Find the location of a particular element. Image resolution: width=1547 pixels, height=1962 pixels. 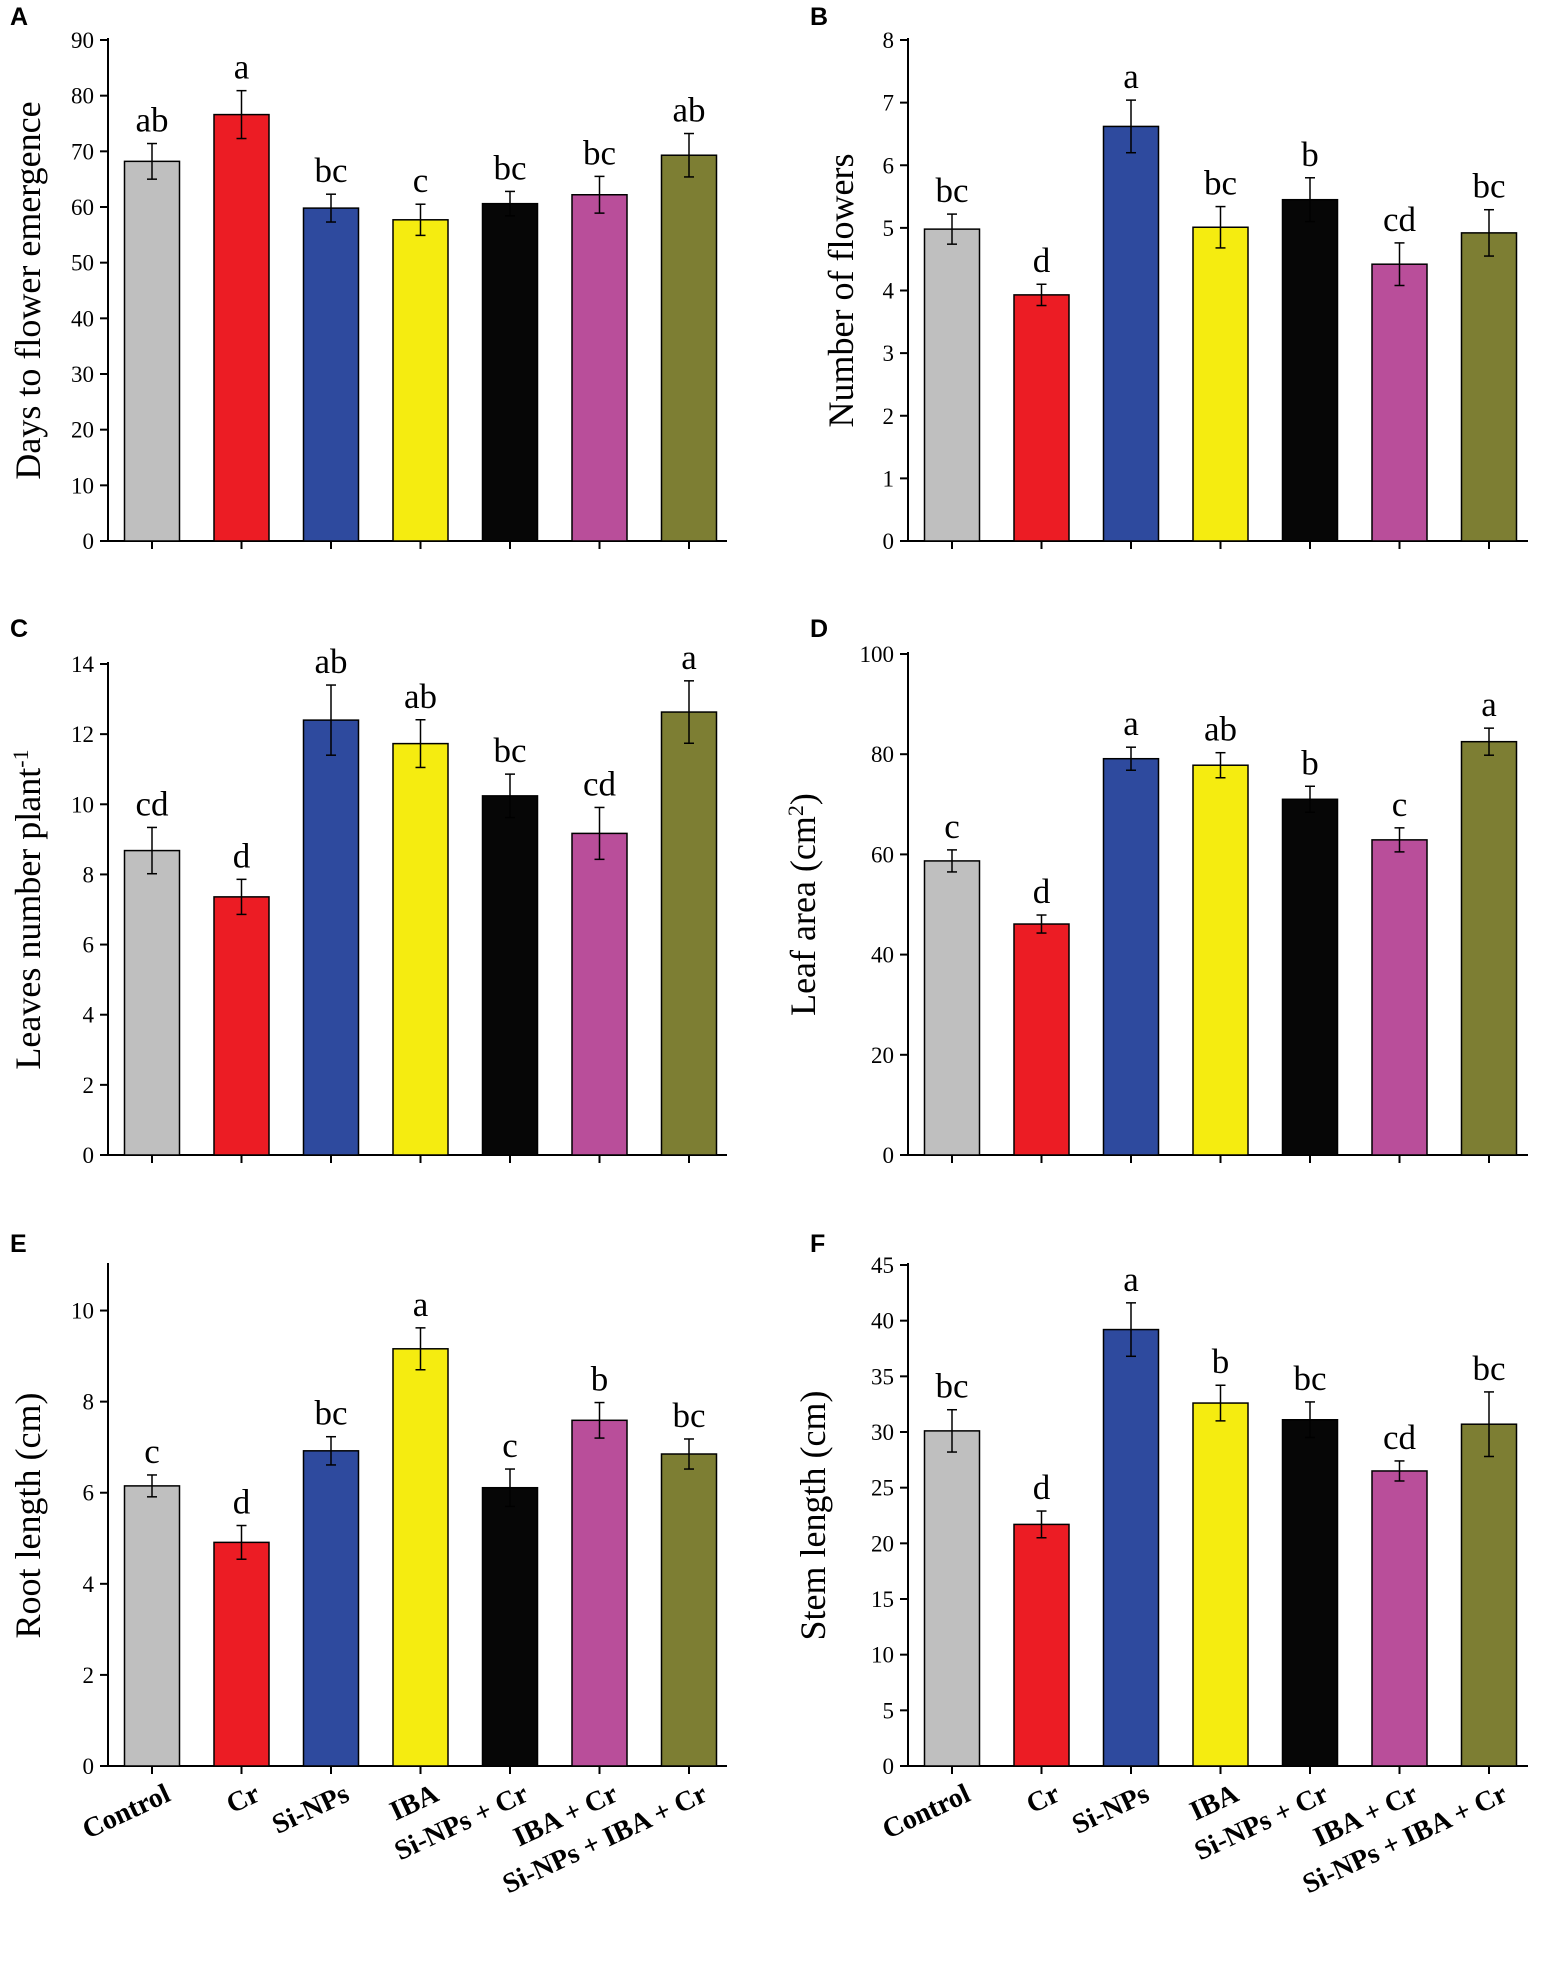

y-tick-label: 1 is located at coordinates (889, 478).